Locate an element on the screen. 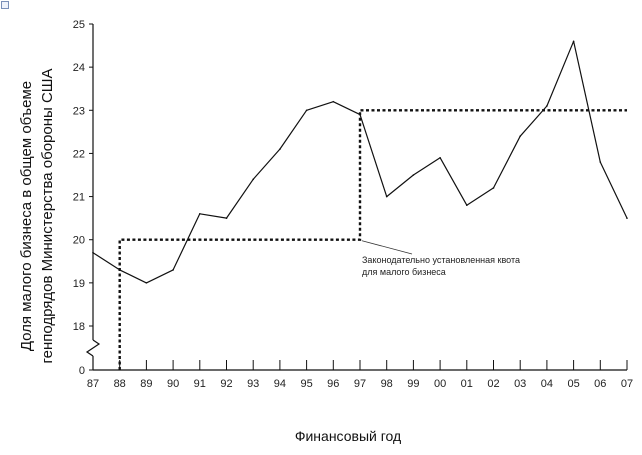 The height and width of the screenshot is (455, 642). image-placeholder-icon is located at coordinates (5, 5).